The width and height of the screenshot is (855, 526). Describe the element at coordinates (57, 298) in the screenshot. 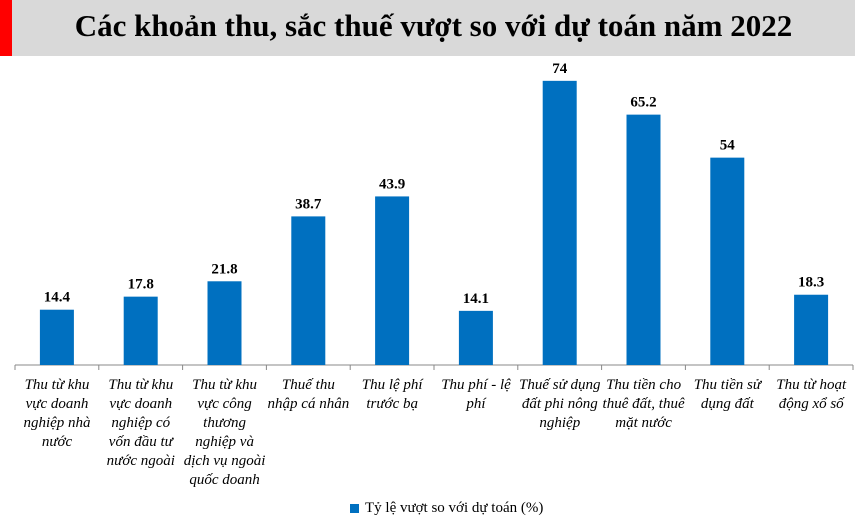

I see `data-label: 14.4` at that location.